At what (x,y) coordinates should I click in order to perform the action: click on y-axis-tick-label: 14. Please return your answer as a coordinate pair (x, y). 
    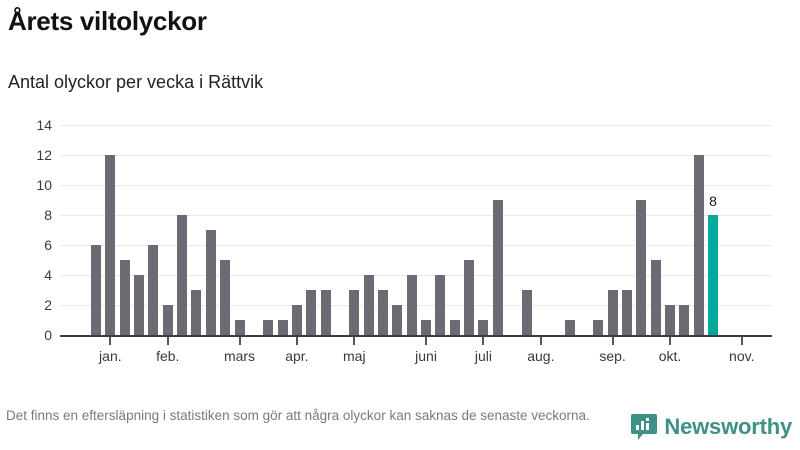
    Looking at the image, I should click on (44, 125).